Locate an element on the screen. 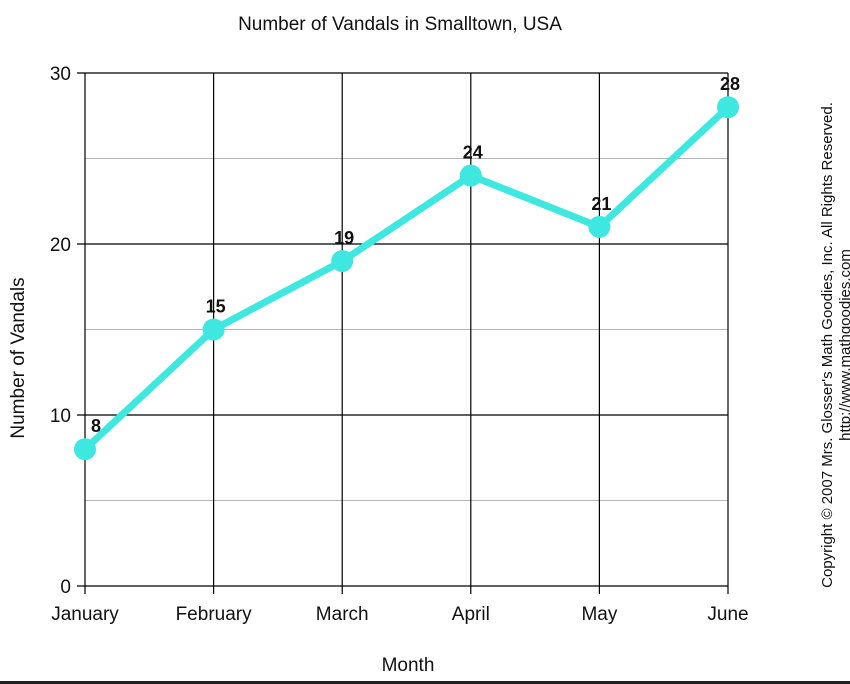 This screenshot has height=684, width=850. x-axis-label: Month is located at coordinates (408, 665).